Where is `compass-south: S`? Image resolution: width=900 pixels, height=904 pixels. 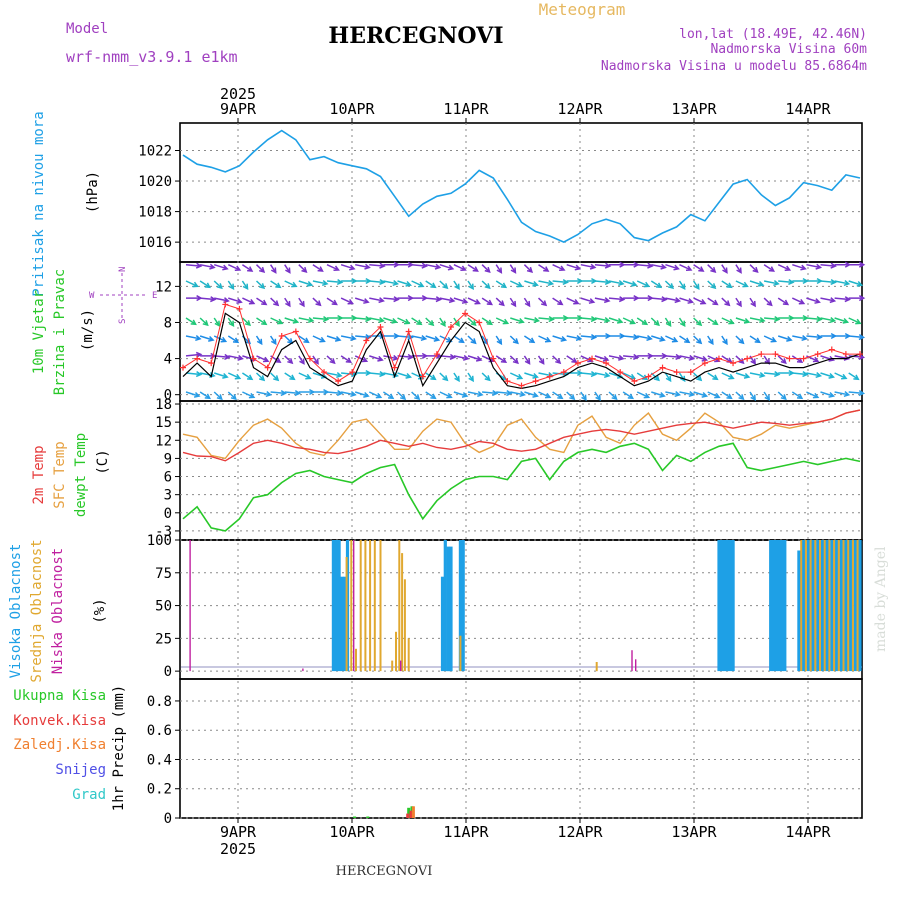 compass-south: S is located at coordinates (123, 321).